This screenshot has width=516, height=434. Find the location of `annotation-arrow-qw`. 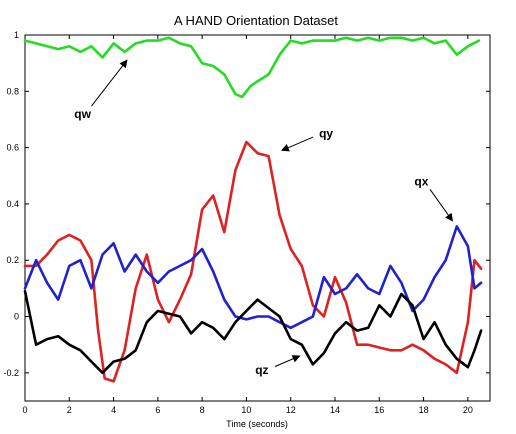

annotation-arrow-qw is located at coordinates (109, 83).